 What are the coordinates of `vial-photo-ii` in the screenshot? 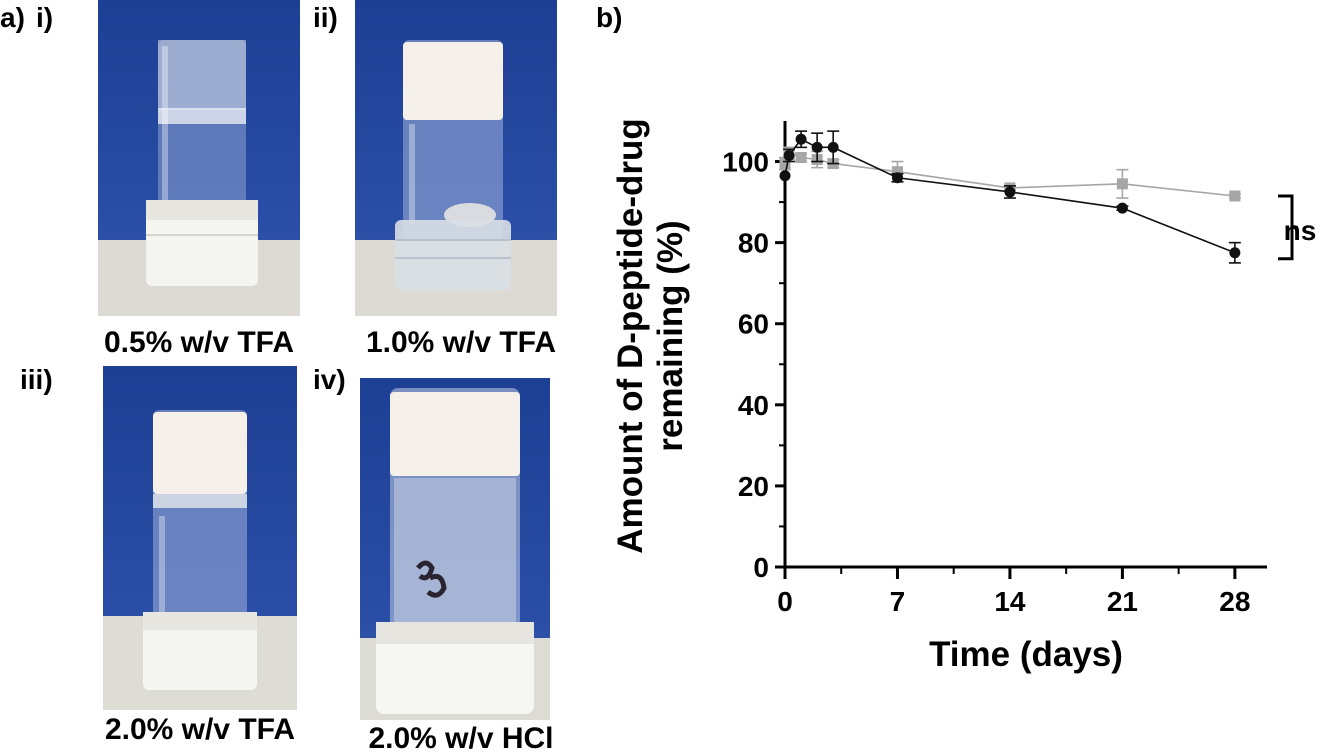 It's located at (456, 158).